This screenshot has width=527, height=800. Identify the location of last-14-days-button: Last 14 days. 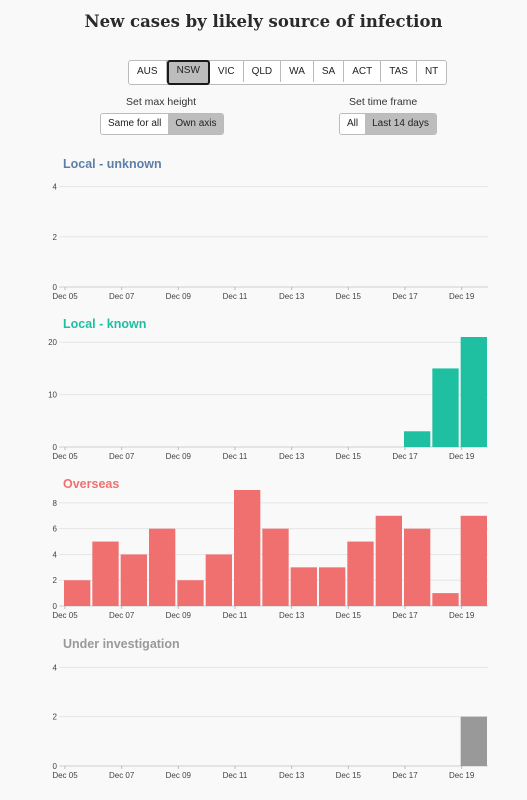
(400, 124).